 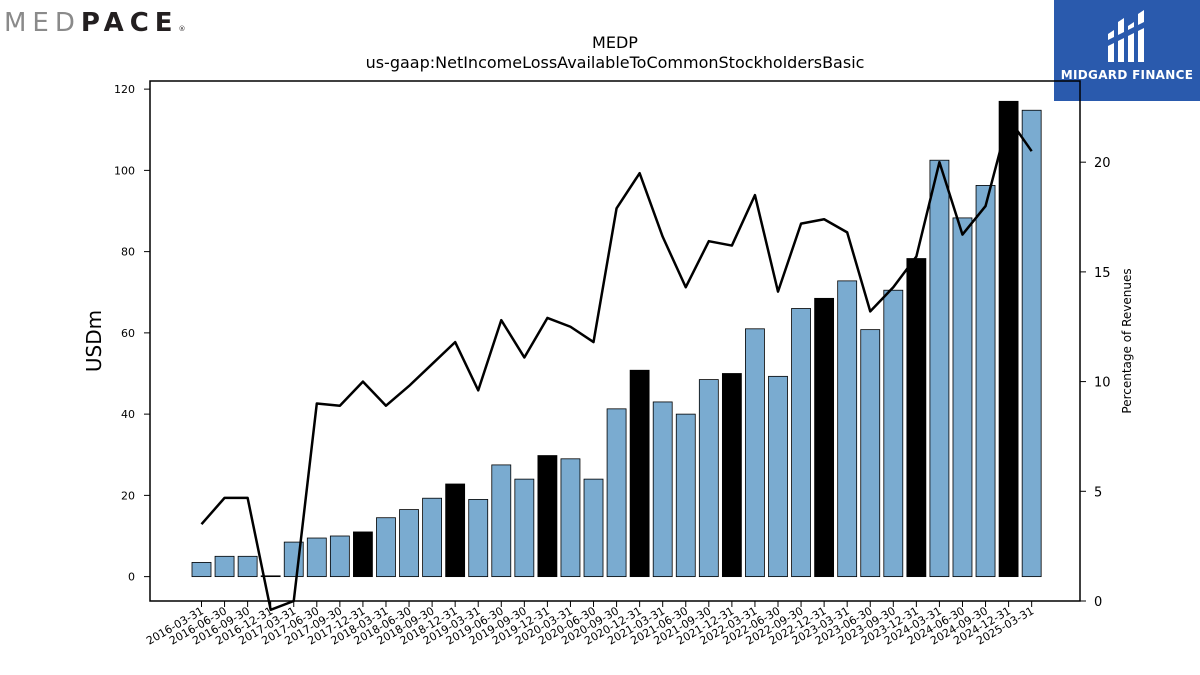 What do you see at coordinates (95, 23) in the screenshot?
I see `medpace-logo: MEDPACE®` at bounding box center [95, 23].